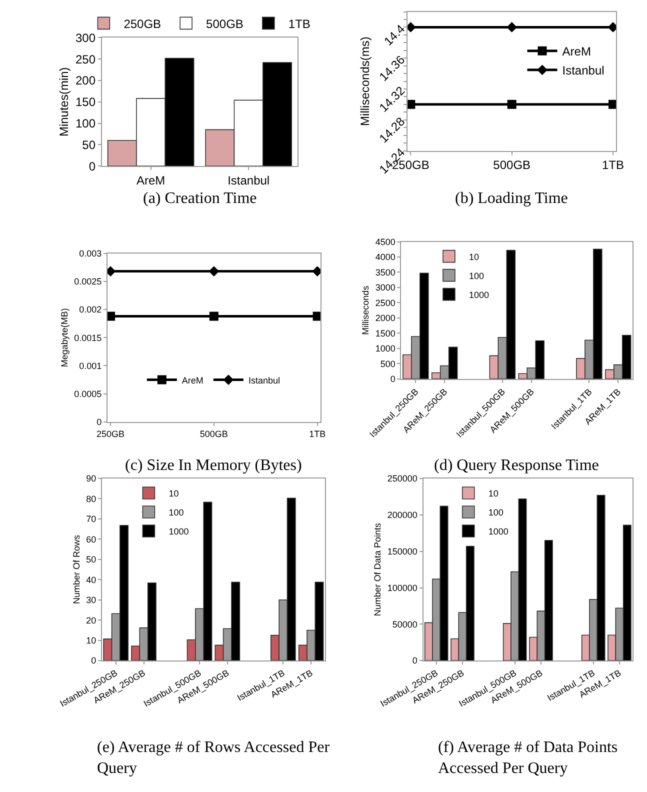 The height and width of the screenshot is (792, 647). I want to click on y-tick-label: 3500, so click(385, 272).